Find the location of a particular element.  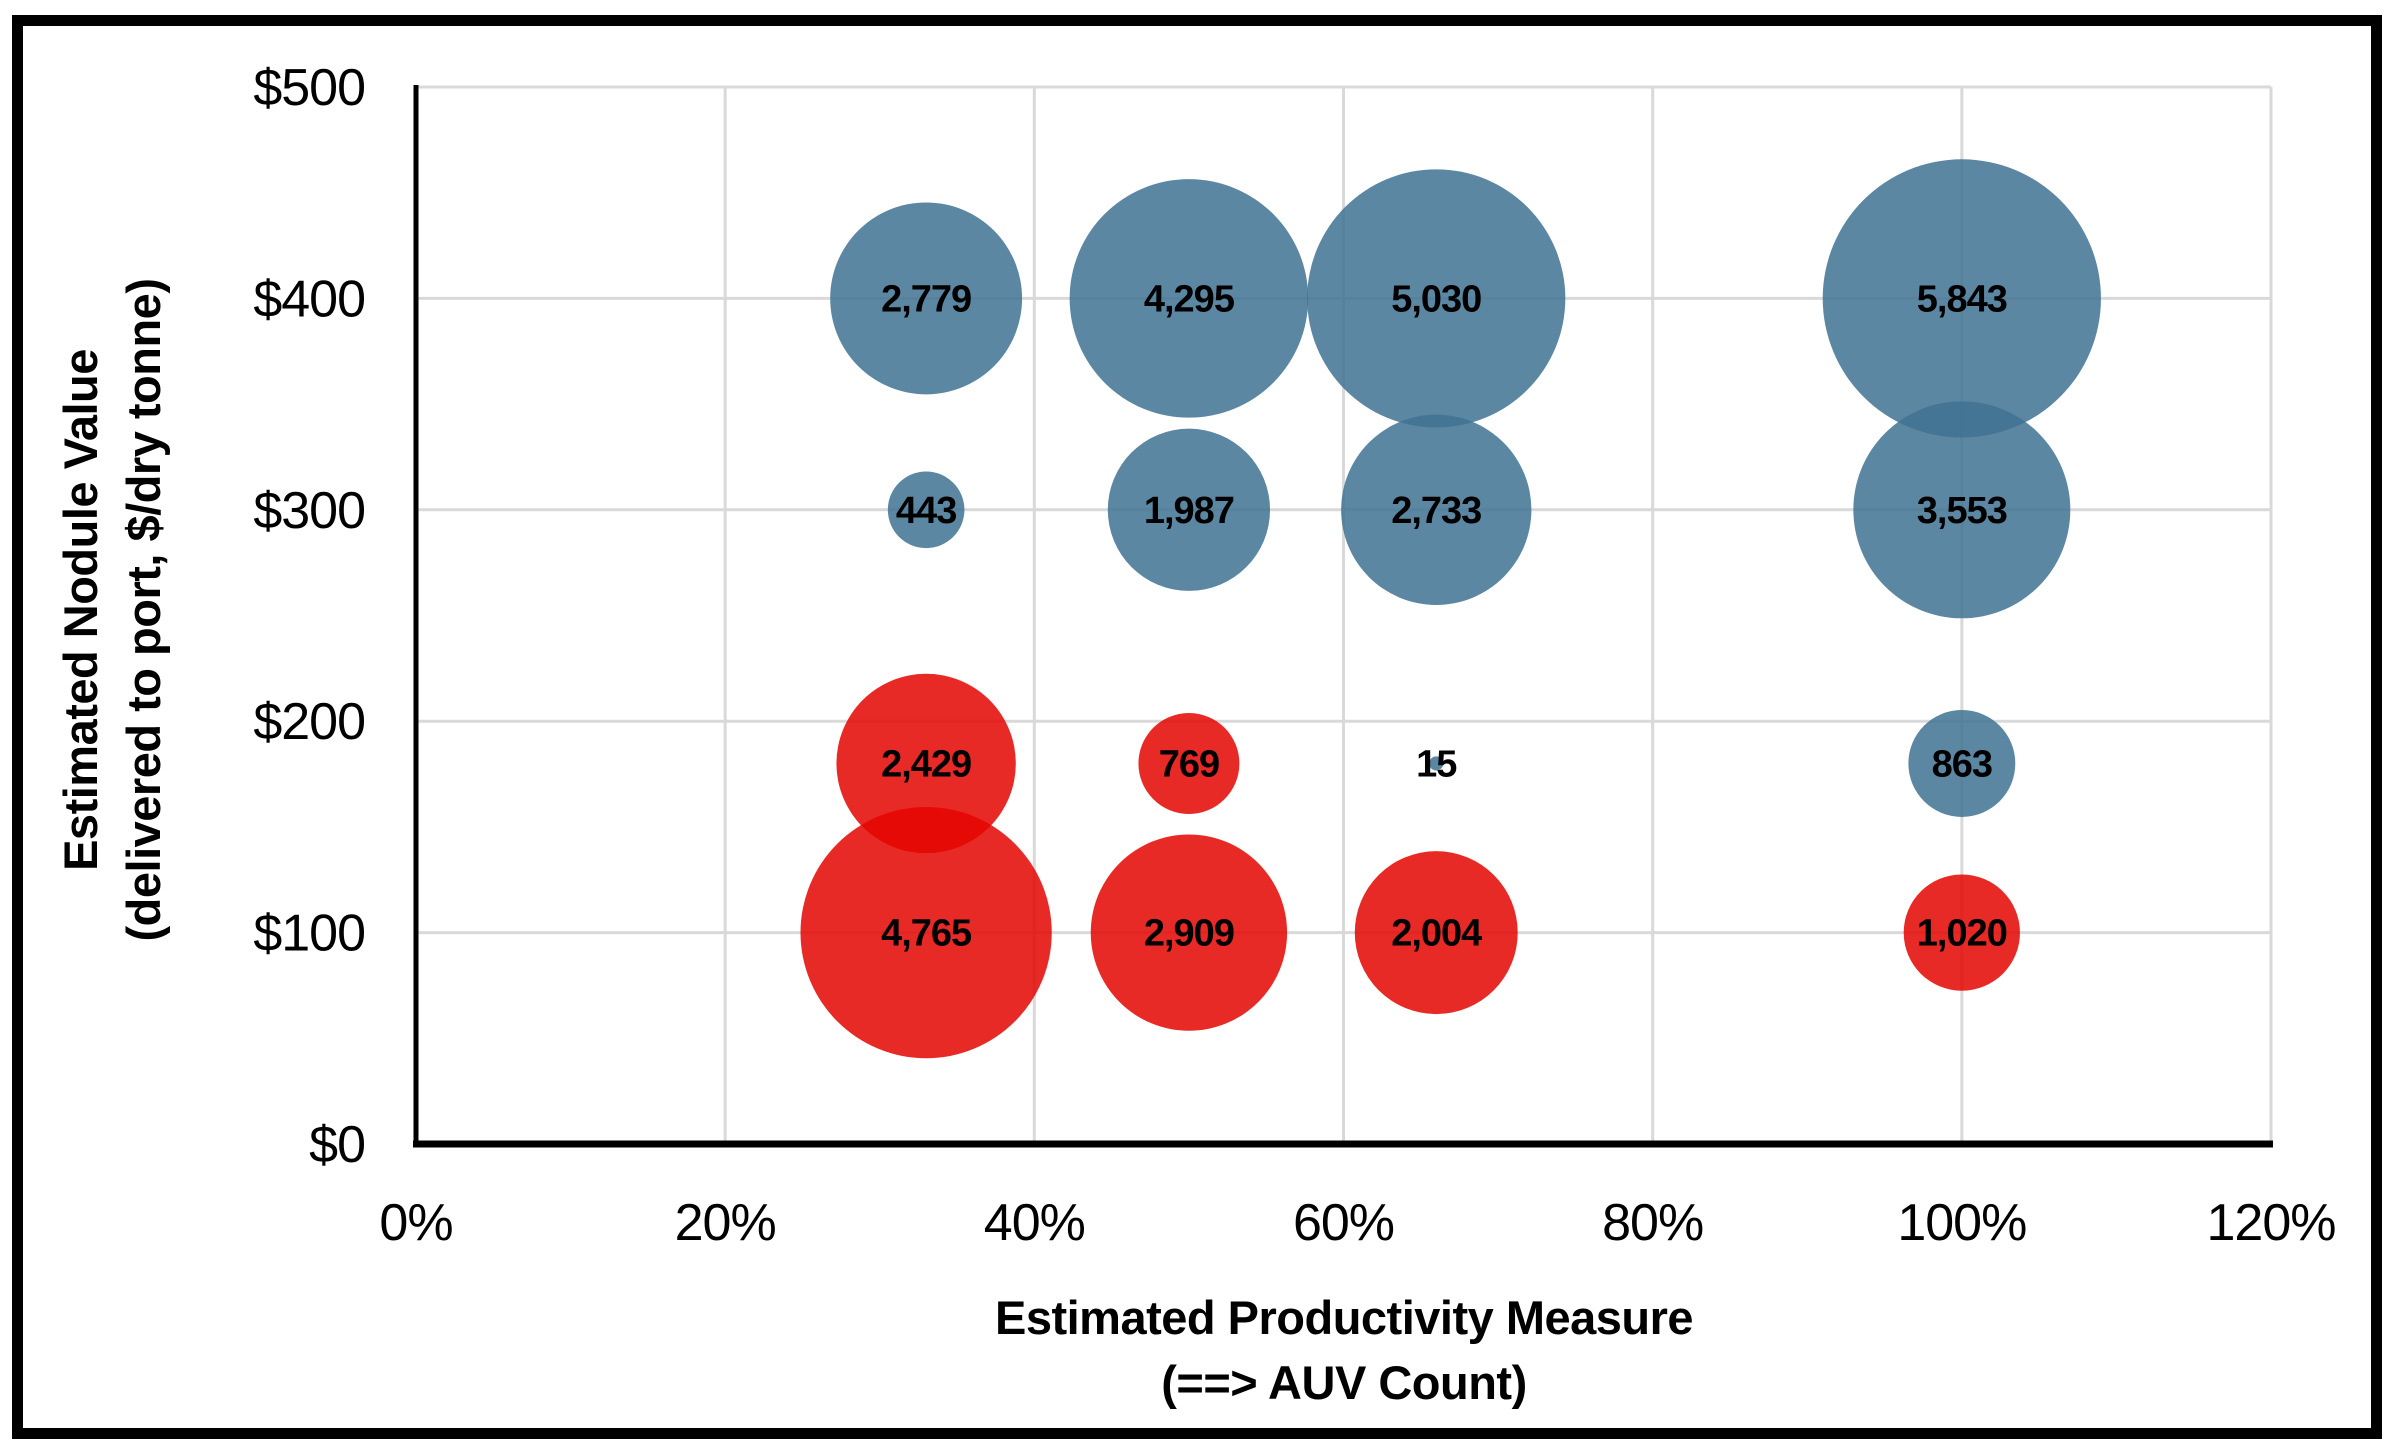

x-axis-title-line1: Estimated Productivity Measure is located at coordinates (1344, 1317).